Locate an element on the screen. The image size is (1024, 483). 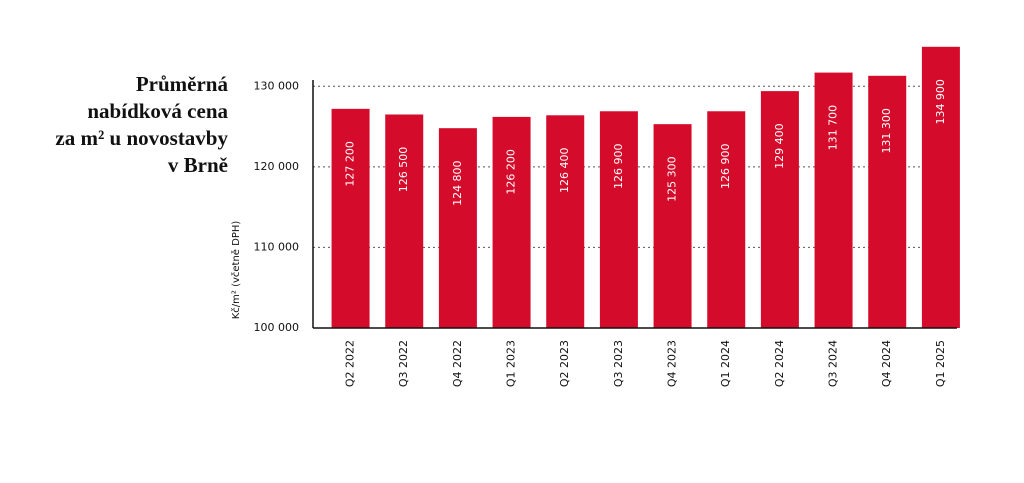
x-tick-label: Q2 2023 is located at coordinates (564, 363).